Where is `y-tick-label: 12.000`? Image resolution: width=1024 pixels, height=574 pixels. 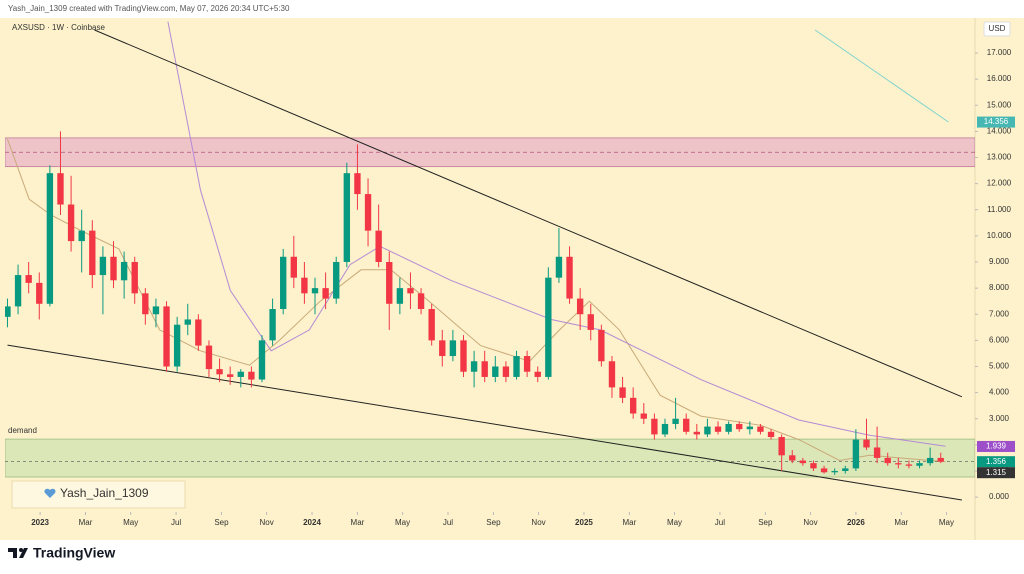 y-tick-label: 12.000 is located at coordinates (999, 183).